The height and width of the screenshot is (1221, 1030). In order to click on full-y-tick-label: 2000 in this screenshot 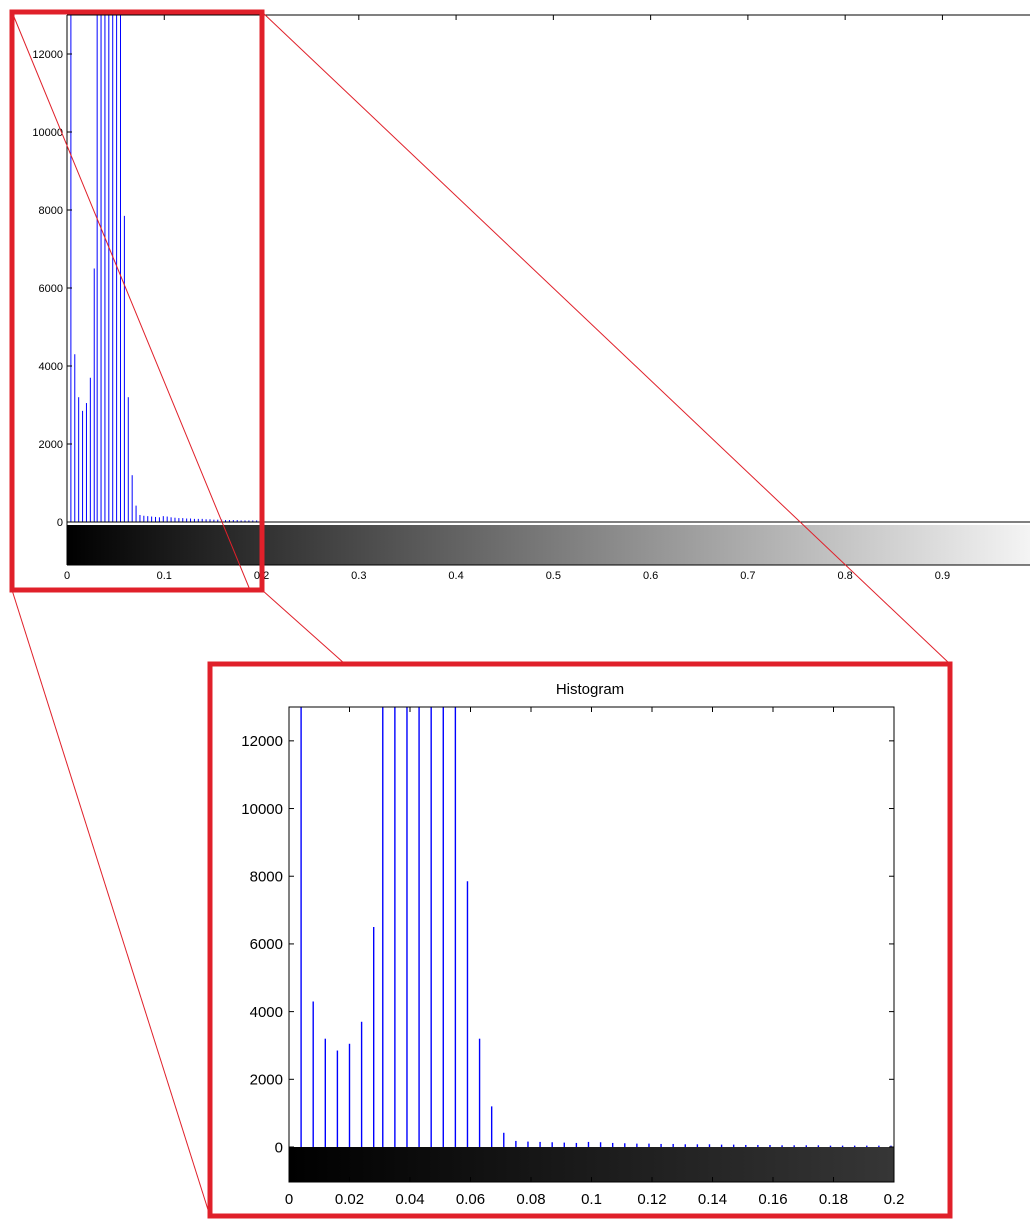, I will do `click(51, 445)`.